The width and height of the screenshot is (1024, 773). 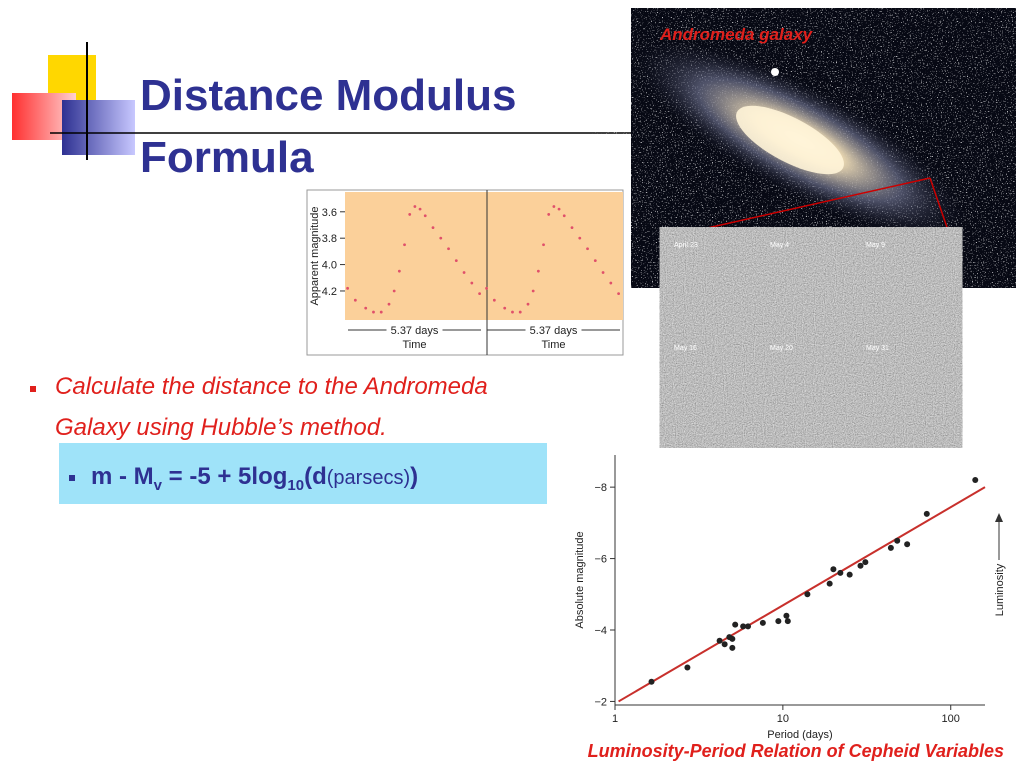 What do you see at coordinates (224, 476) in the screenshot?
I see `formula-part: = -5 + 5log` at bounding box center [224, 476].